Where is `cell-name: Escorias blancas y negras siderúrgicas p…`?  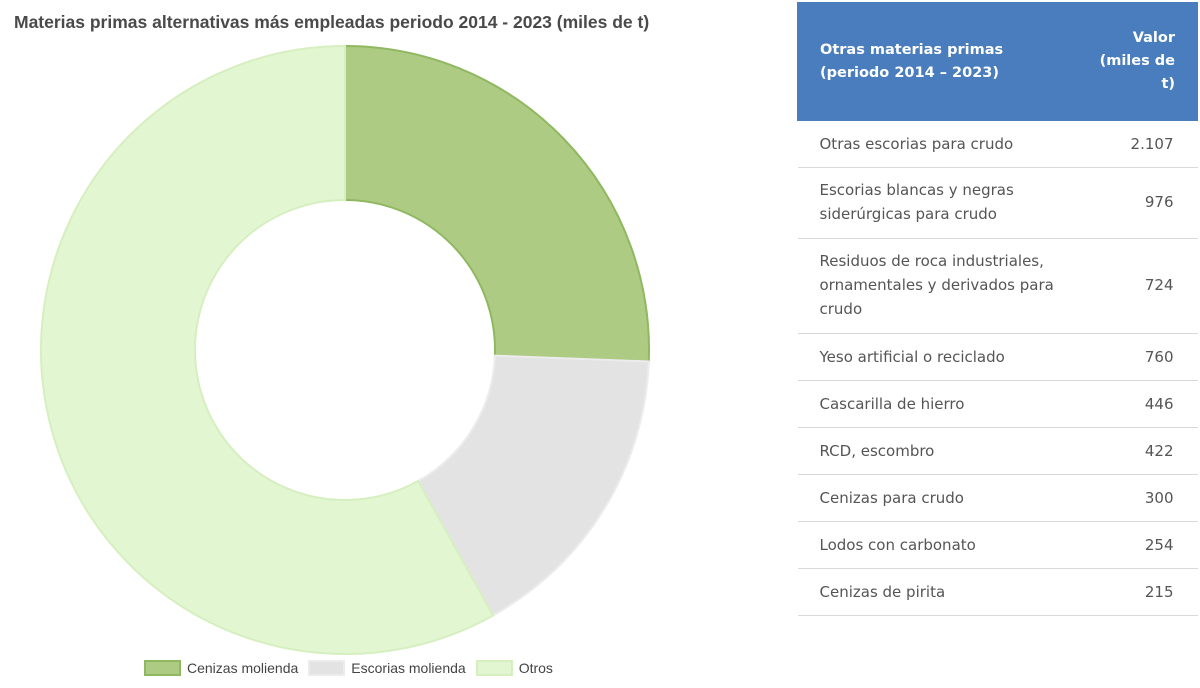
cell-name: Escorias blancas y negras siderúrgicas p… is located at coordinates (942, 203).